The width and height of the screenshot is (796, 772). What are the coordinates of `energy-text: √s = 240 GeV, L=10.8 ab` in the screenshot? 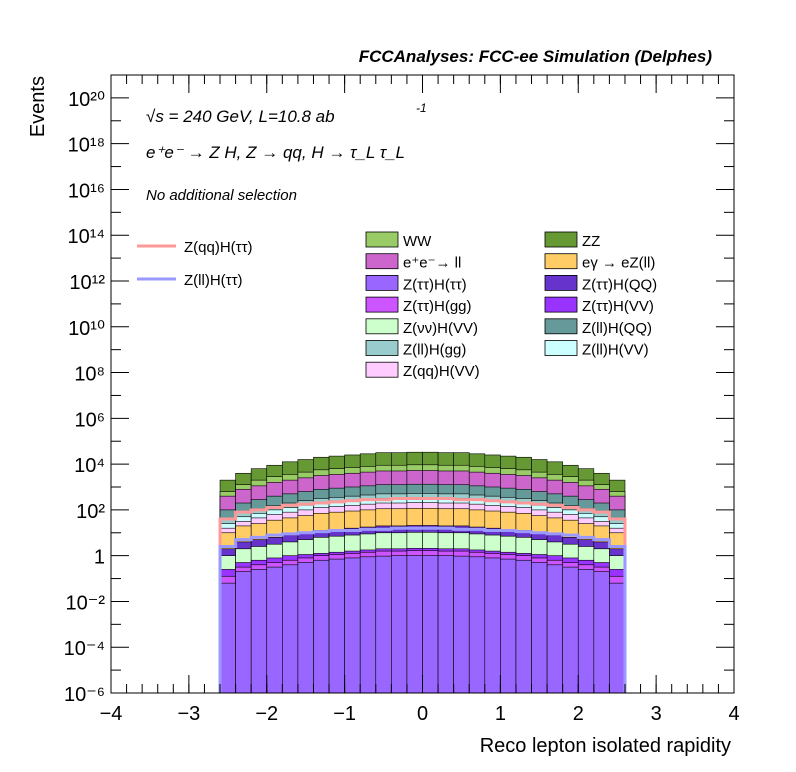 It's located at (240, 116).